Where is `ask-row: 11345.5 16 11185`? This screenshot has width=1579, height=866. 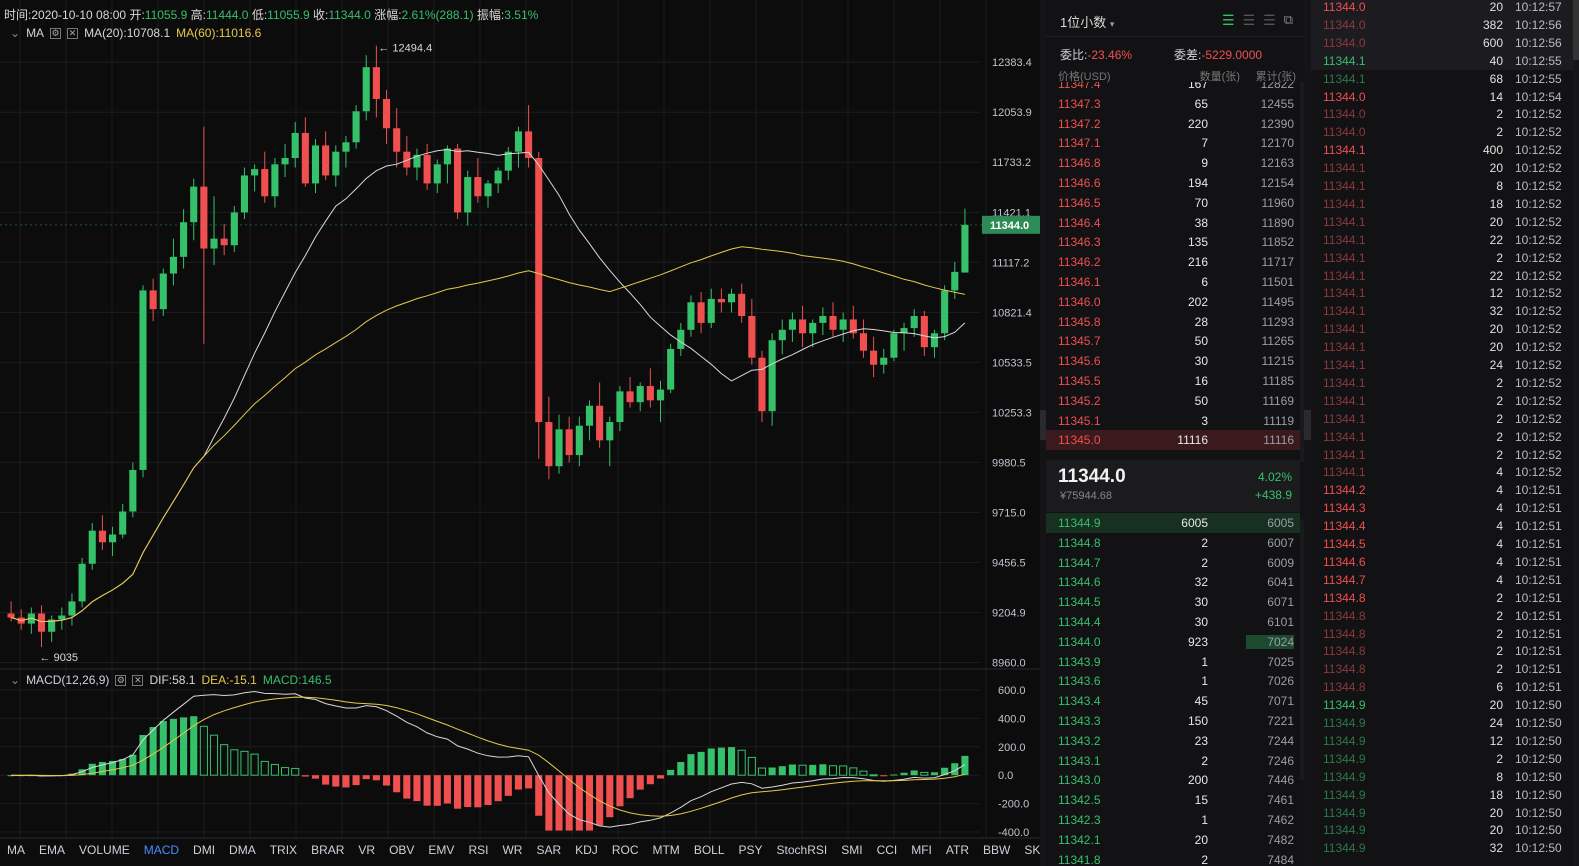 ask-row: 11345.5 16 11185 is located at coordinates (1173, 381).